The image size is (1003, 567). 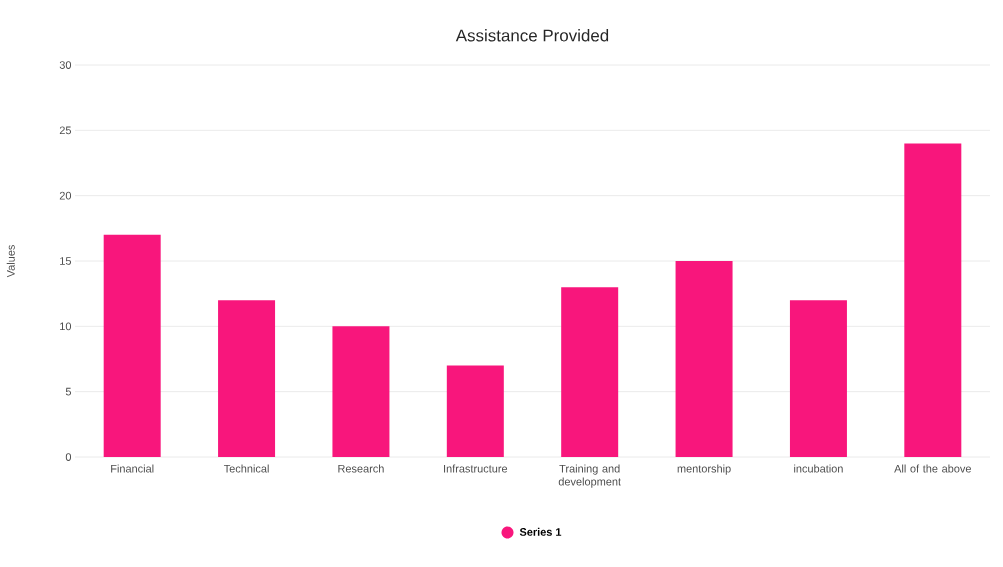 I want to click on y-tick-label: 0, so click(x=68, y=457).